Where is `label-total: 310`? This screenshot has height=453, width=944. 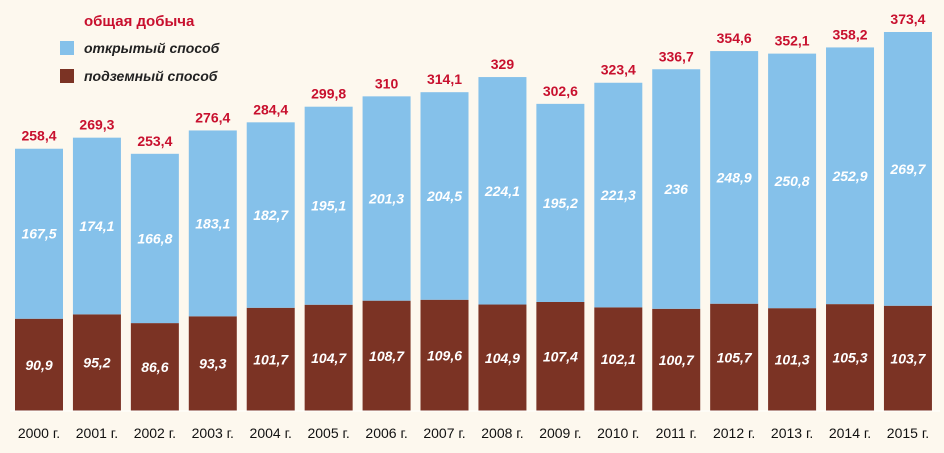 label-total: 310 is located at coordinates (387, 83).